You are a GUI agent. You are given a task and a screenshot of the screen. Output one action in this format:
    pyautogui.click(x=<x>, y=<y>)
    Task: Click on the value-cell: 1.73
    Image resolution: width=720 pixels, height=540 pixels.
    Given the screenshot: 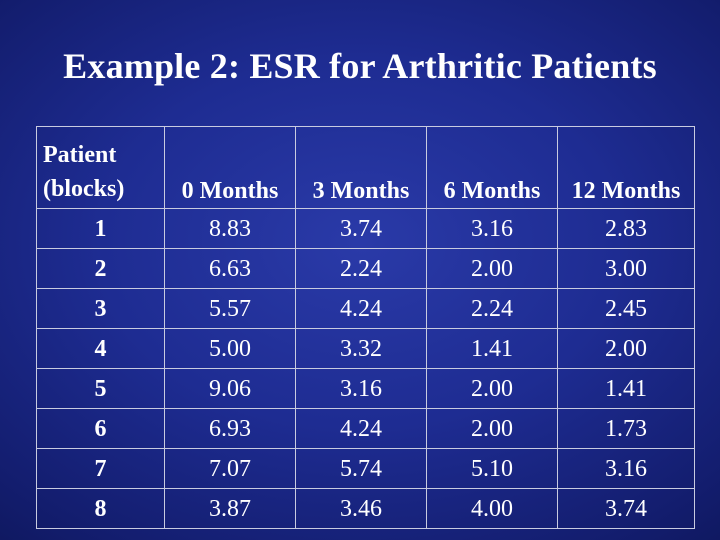 What is the action you would take?
    pyautogui.click(x=626, y=428)
    